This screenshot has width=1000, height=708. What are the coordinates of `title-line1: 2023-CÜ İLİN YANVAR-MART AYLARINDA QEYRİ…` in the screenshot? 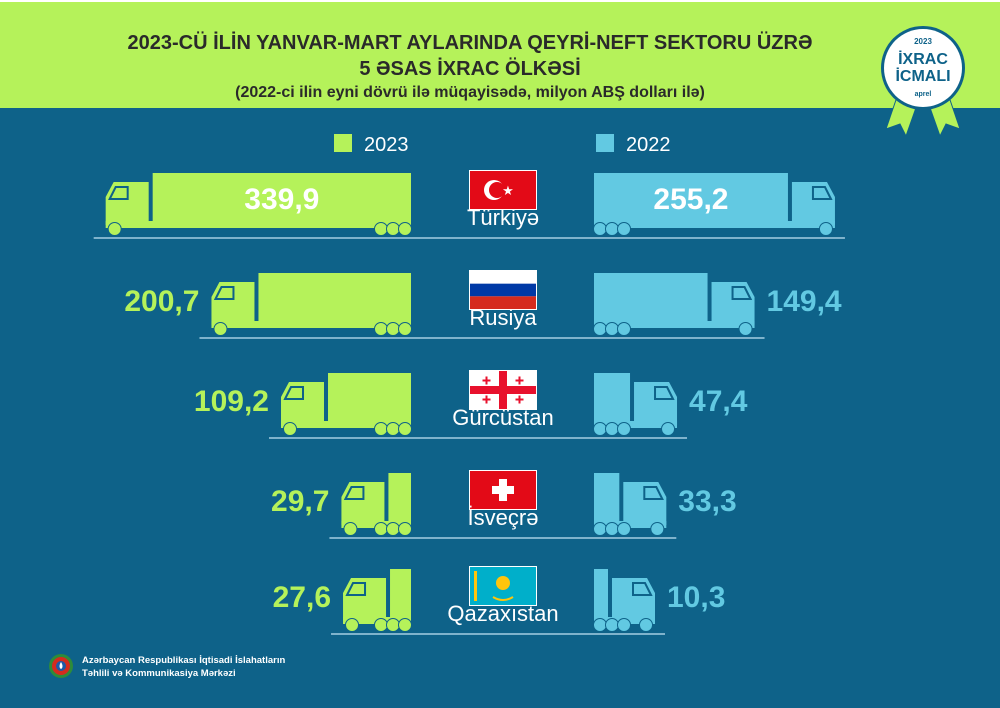 It's located at (470, 43).